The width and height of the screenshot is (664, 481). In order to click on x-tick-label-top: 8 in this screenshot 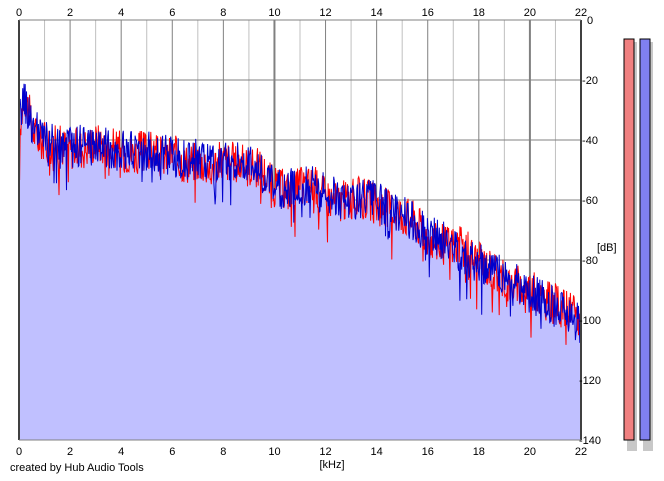, I will do `click(223, 13)`.